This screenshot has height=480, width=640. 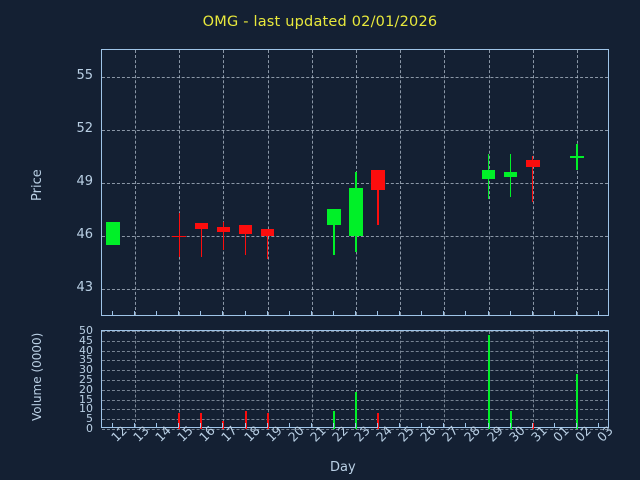 I want to click on price-tick-label: 46, so click(x=84, y=234).